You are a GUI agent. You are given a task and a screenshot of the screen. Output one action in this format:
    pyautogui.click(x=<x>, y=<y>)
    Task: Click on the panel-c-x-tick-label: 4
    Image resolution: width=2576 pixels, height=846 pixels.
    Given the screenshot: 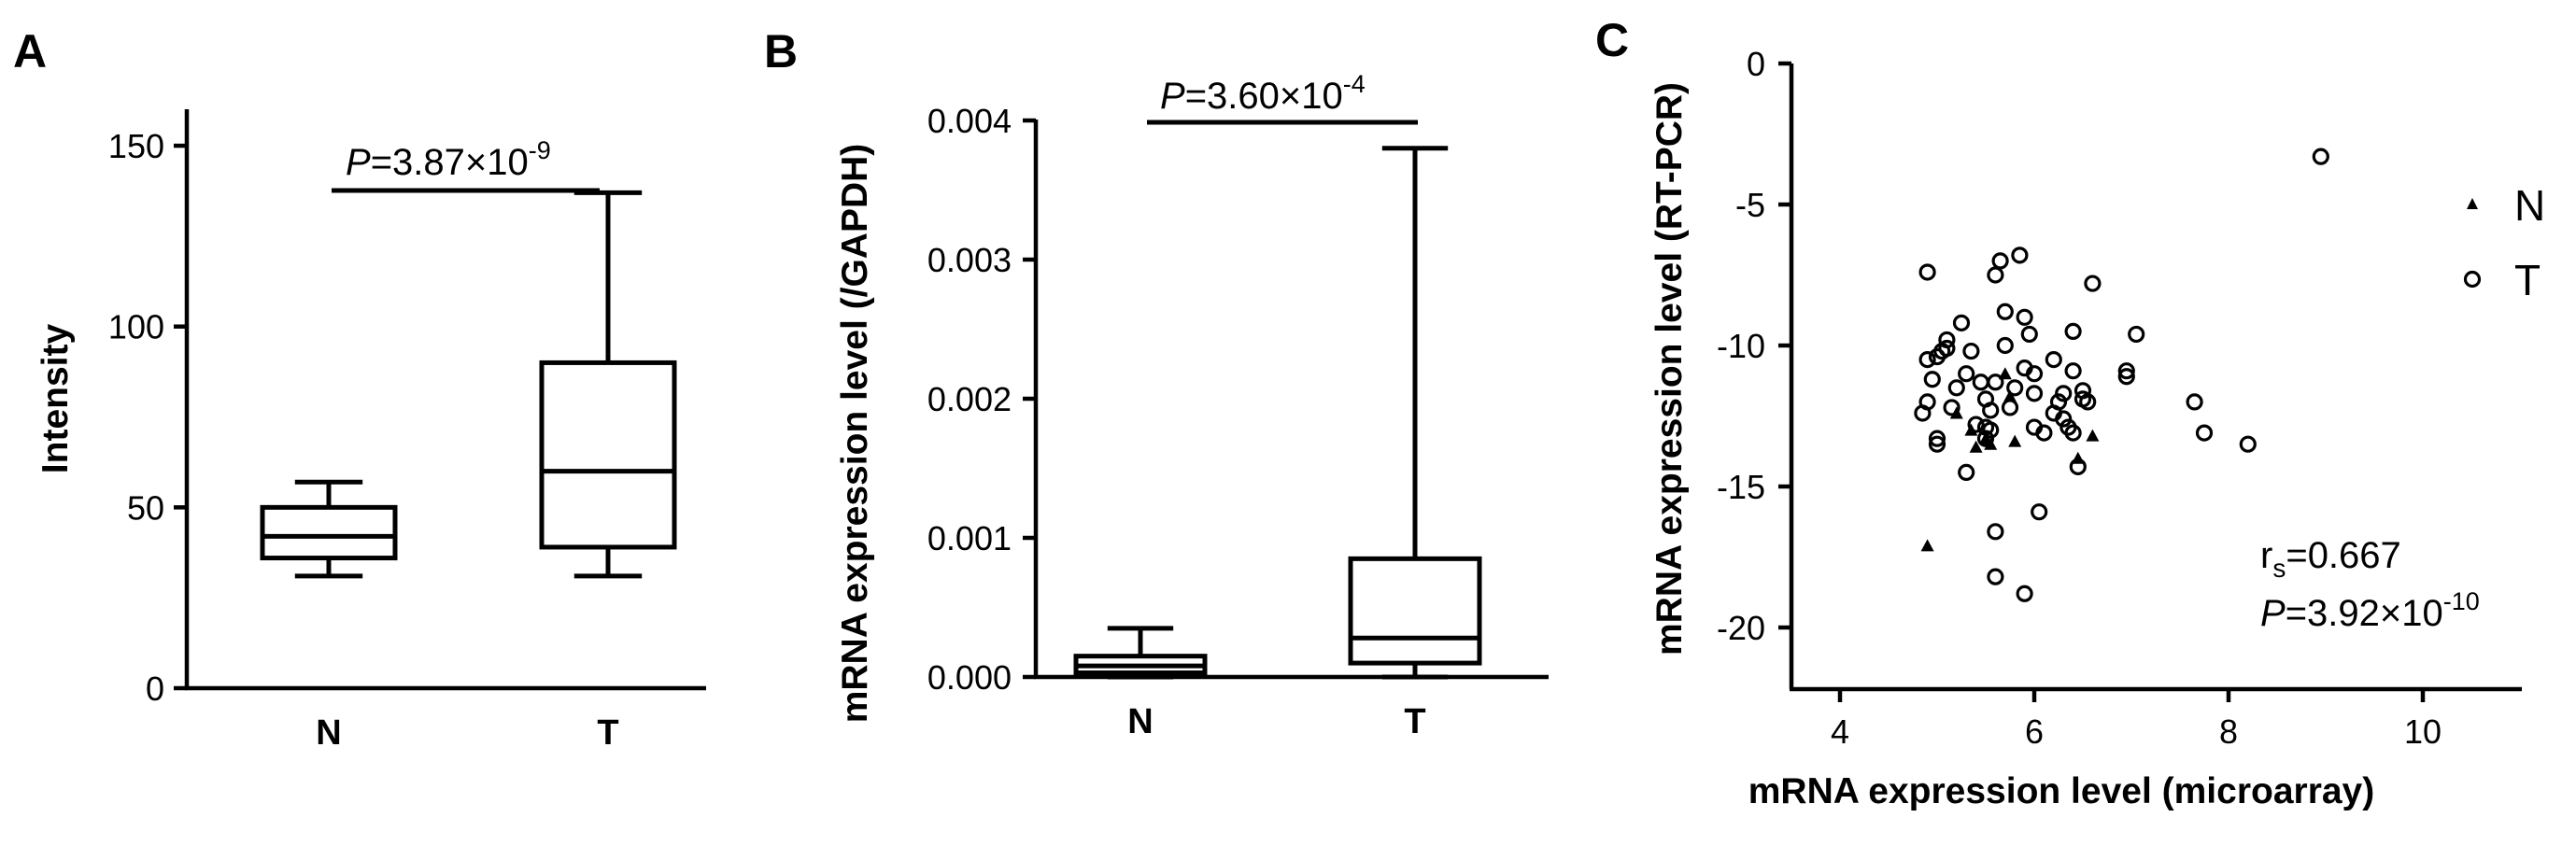 What is the action you would take?
    pyautogui.click(x=1840, y=731)
    